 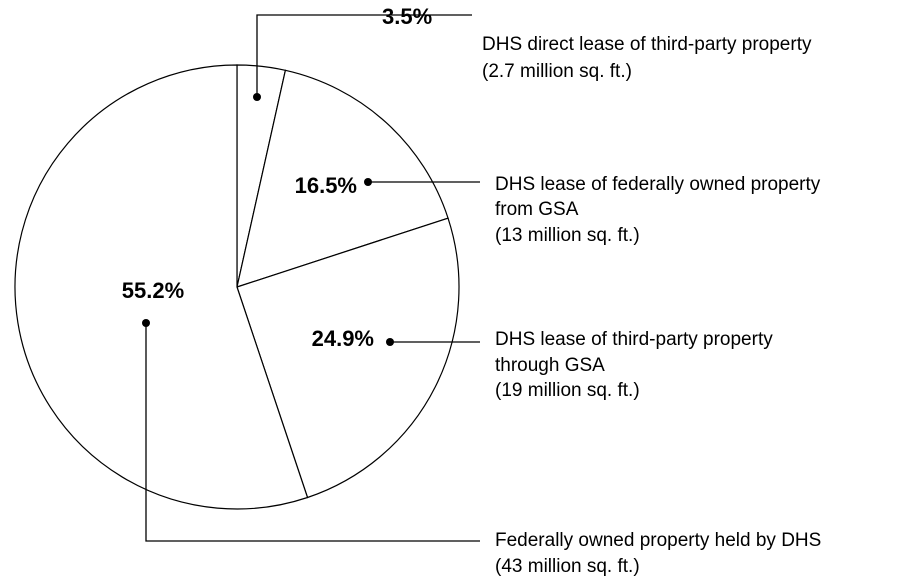 What do you see at coordinates (537, 209) in the screenshot?
I see `category-label: from GSA` at bounding box center [537, 209].